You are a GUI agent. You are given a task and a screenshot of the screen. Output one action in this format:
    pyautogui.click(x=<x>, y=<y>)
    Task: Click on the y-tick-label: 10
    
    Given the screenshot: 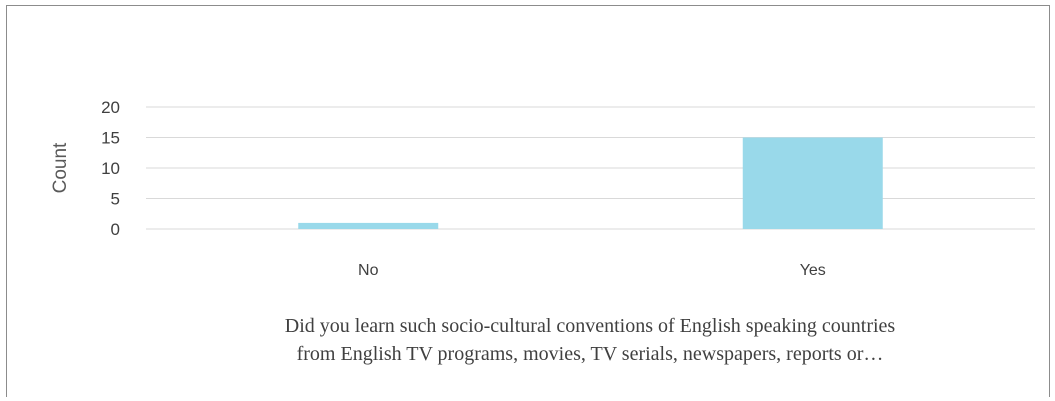 What is the action you would take?
    pyautogui.click(x=110, y=168)
    